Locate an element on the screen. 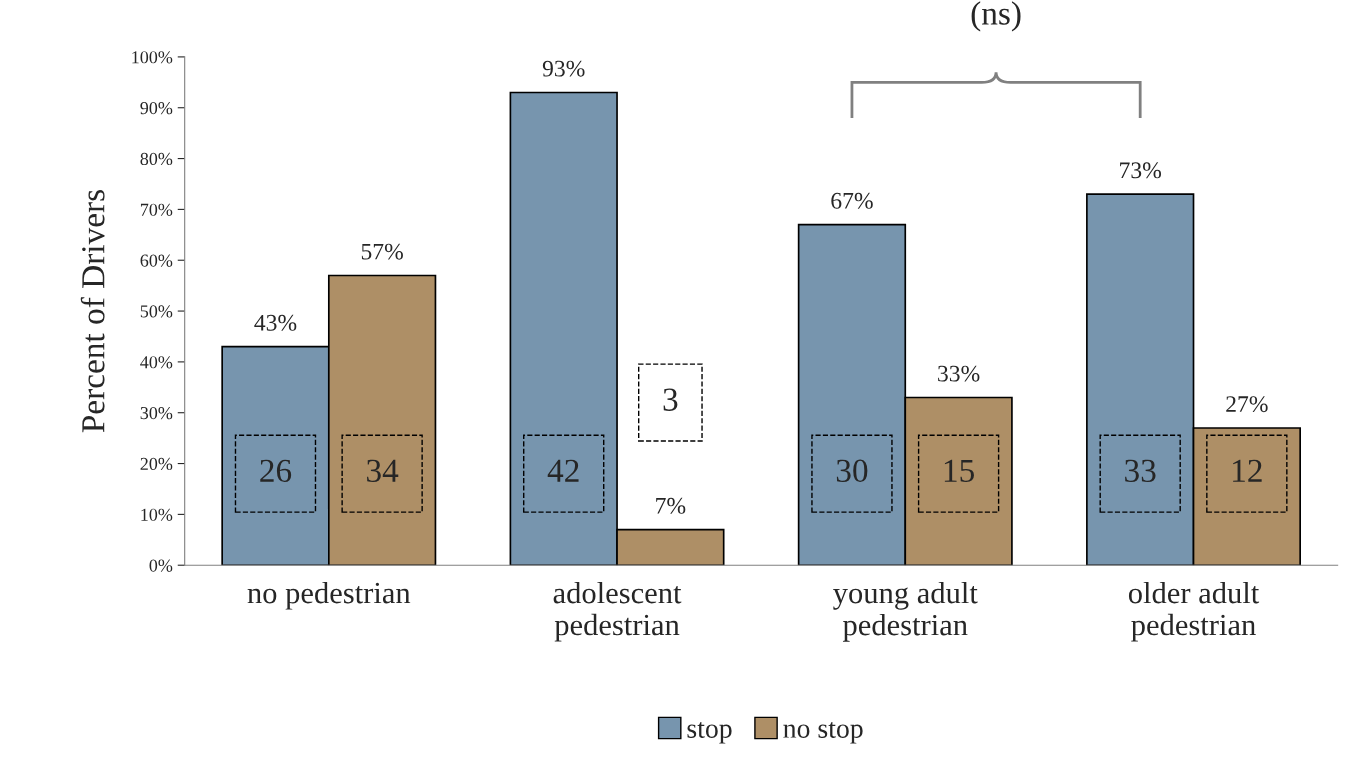 Image resolution: width=1358 pixels, height=769 pixels. annotation: 26 is located at coordinates (276, 471).